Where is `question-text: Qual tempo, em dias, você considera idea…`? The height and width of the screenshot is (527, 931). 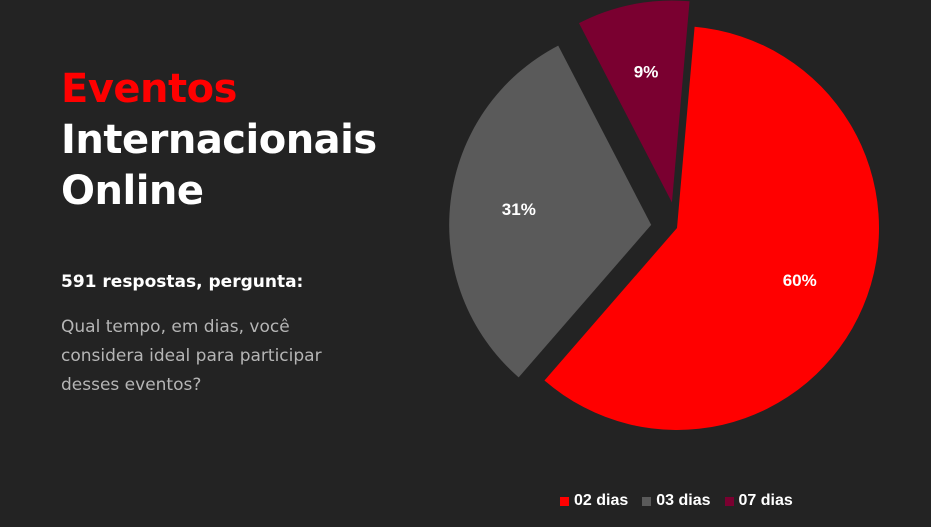 question-text: Qual tempo, em dias, você considera idea… is located at coordinates (191, 356).